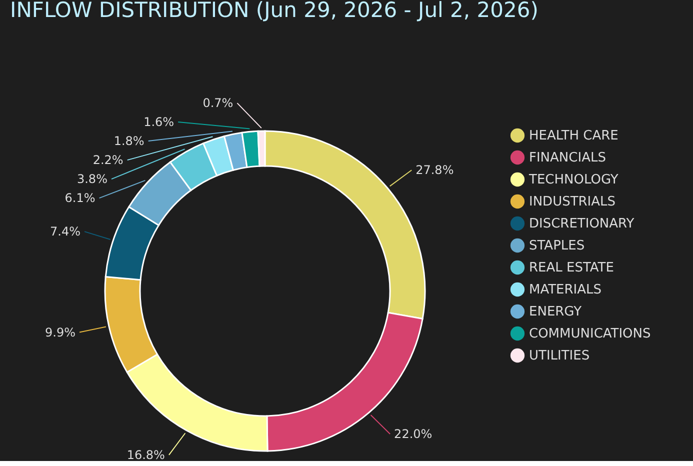  What do you see at coordinates (559, 356) in the screenshot?
I see `legend-label: UTILITIES` at bounding box center [559, 356].